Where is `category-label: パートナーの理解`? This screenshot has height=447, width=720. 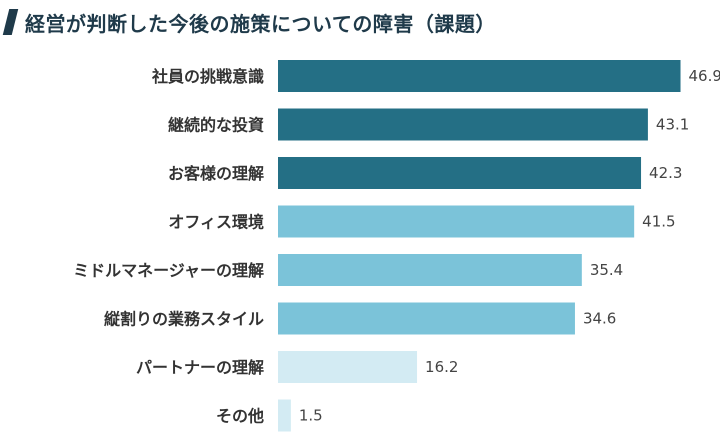 category-label: パートナーの理解 is located at coordinates (200, 367).